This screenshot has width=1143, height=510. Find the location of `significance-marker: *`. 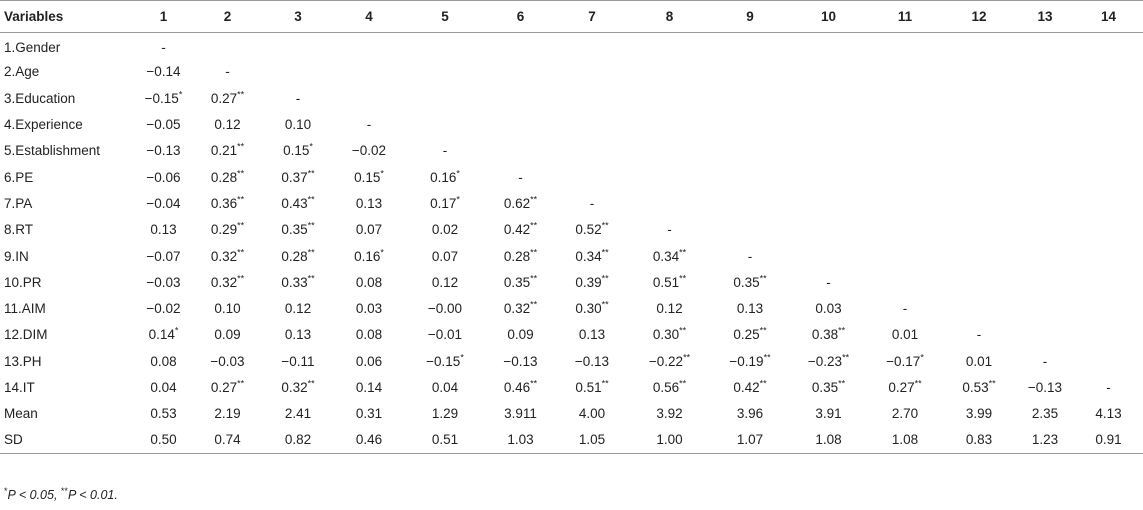

significance-marker: * is located at coordinates (458, 173).